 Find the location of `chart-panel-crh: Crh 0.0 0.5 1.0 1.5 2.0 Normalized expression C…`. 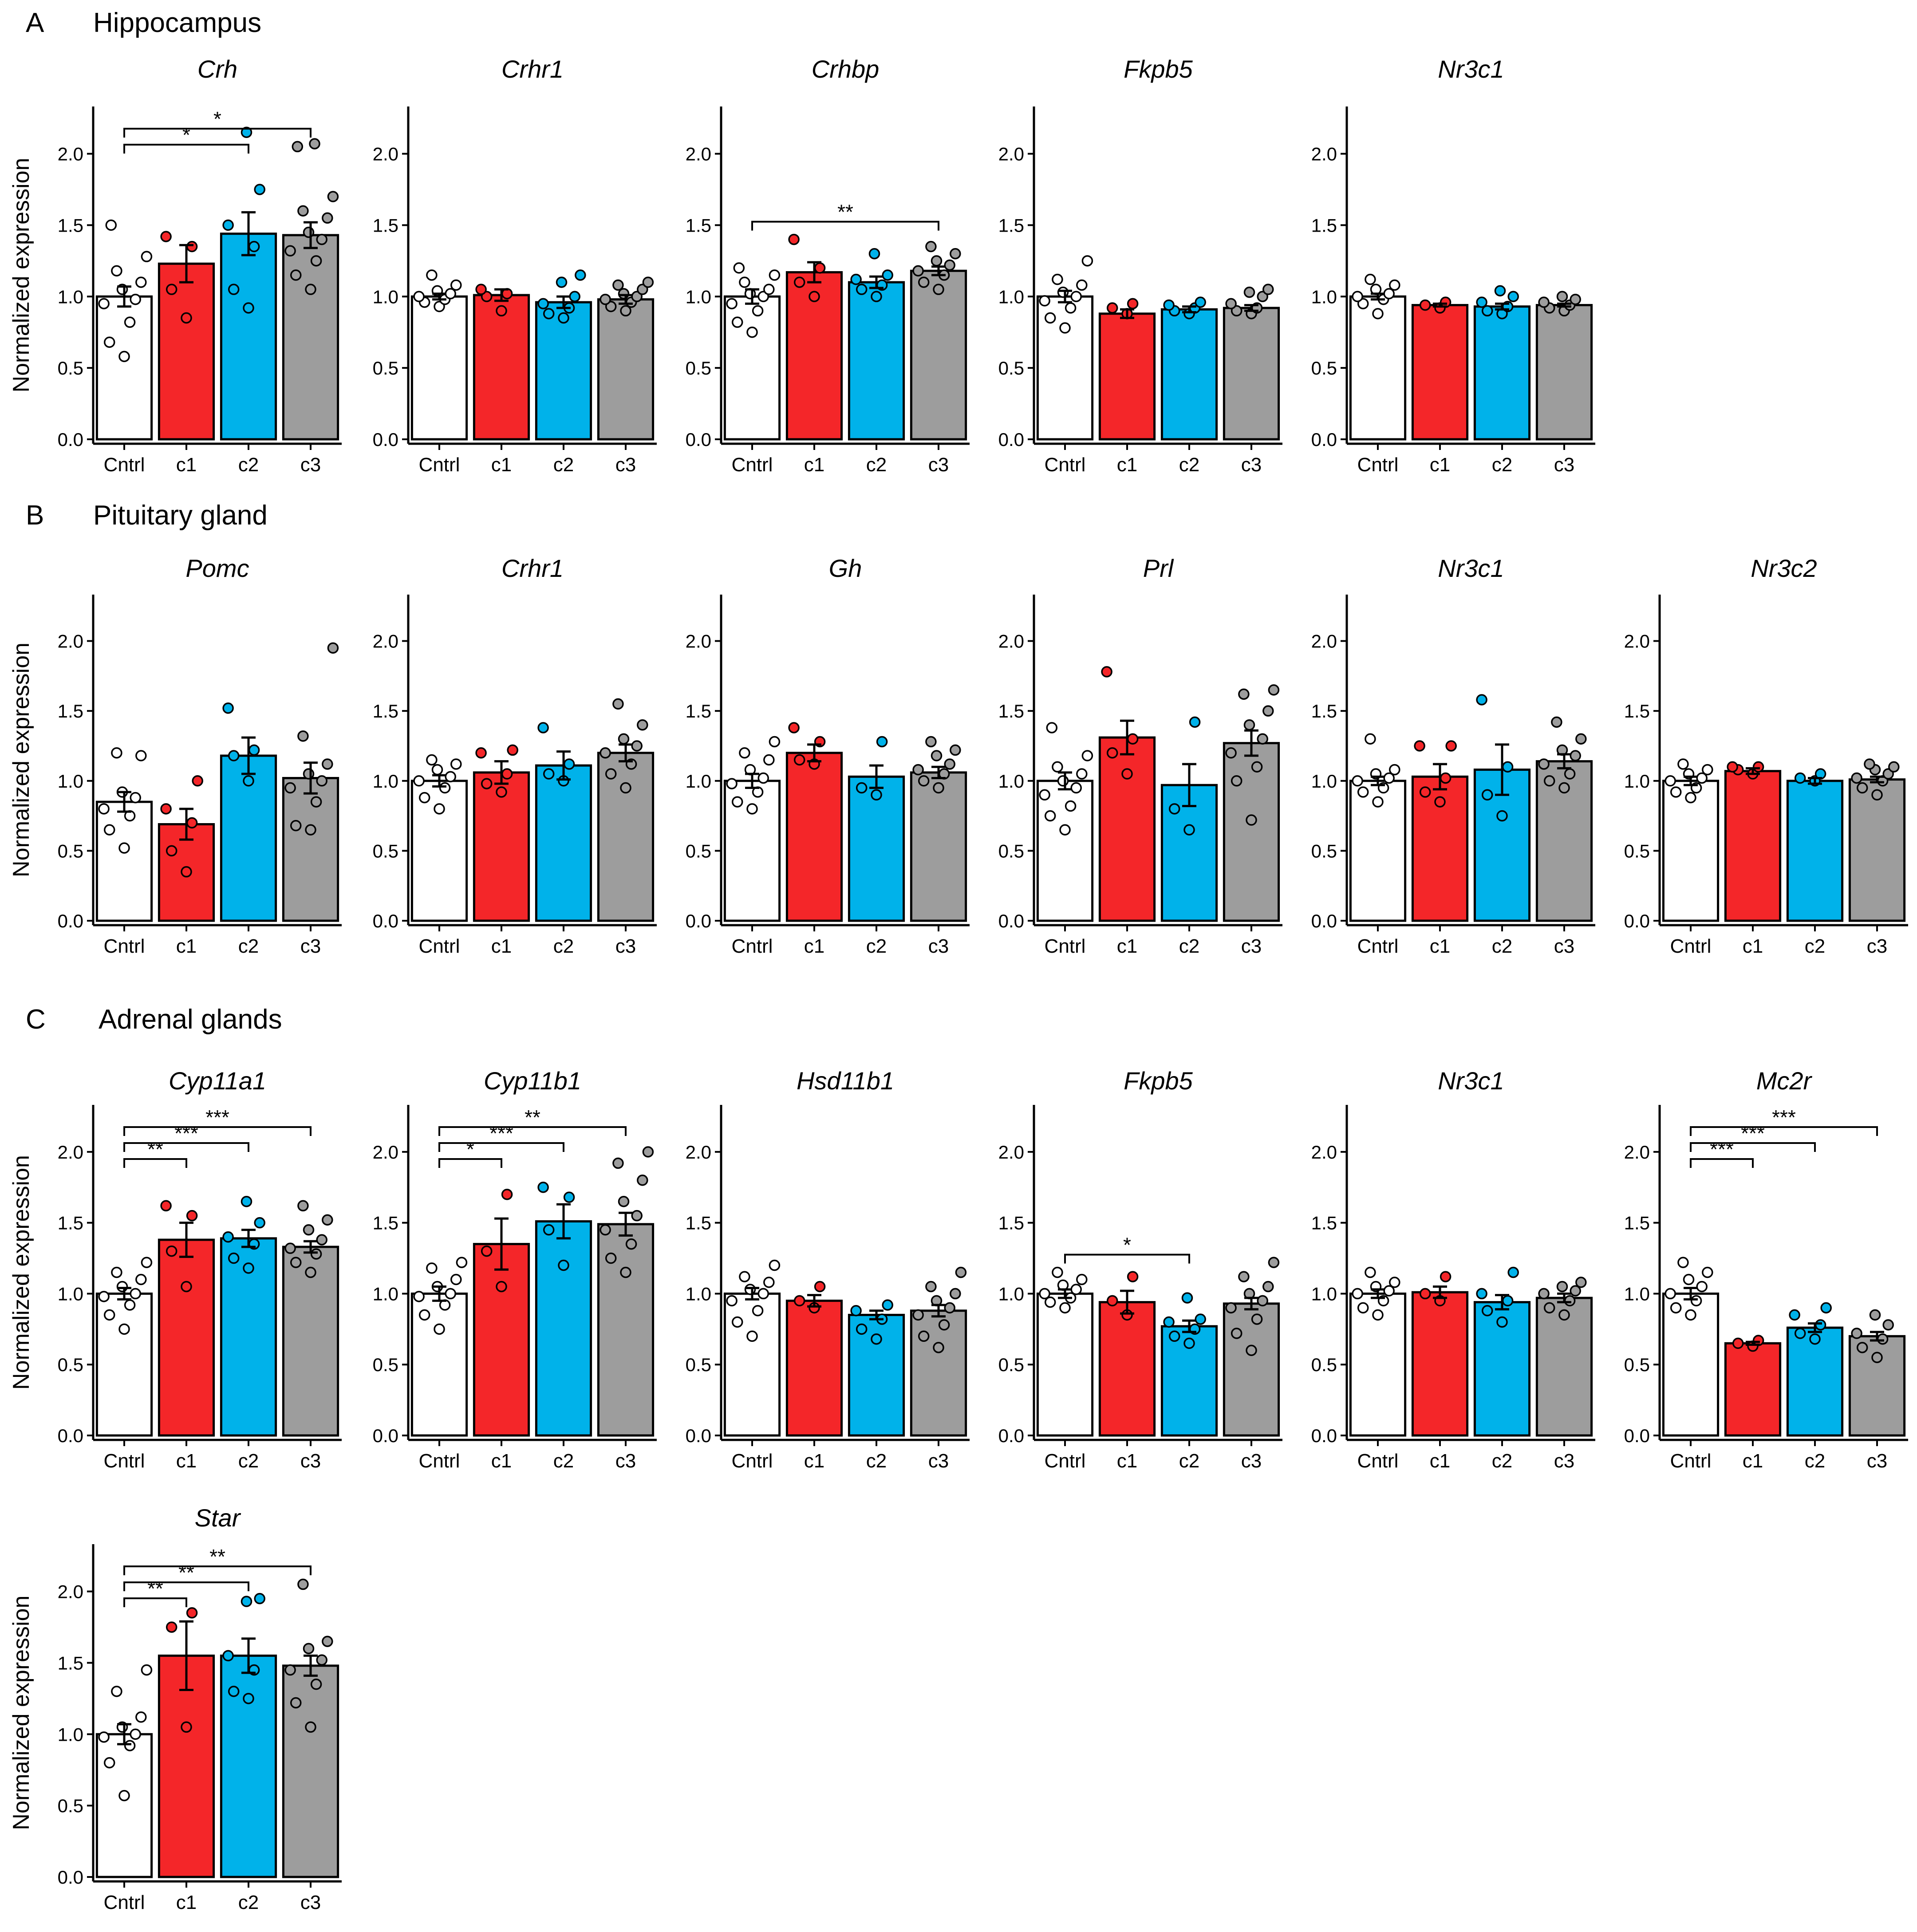

chart-panel-crh: Crh 0.0 0.5 1.0 1.5 2.0 Normalized expression C… is located at coordinates (175, 265).